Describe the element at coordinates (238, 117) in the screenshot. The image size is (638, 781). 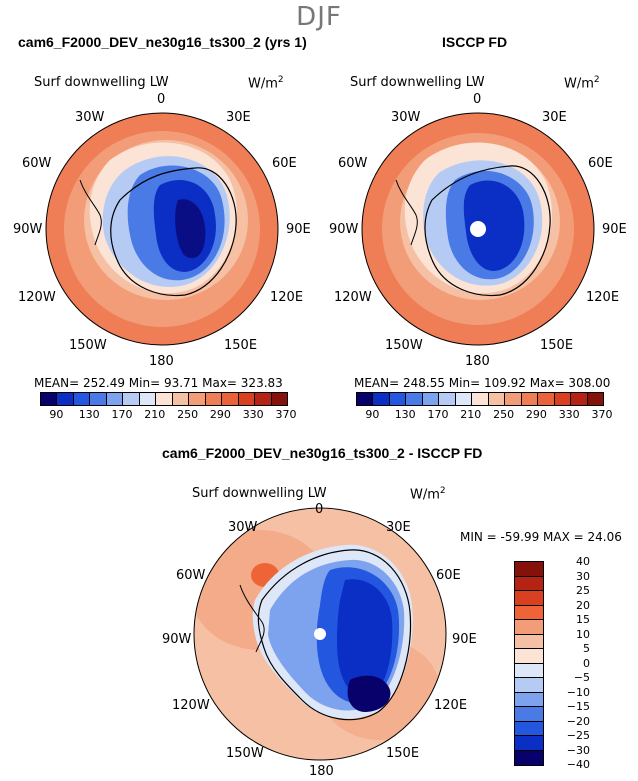
I see `model-lon-30e: 30E` at that location.